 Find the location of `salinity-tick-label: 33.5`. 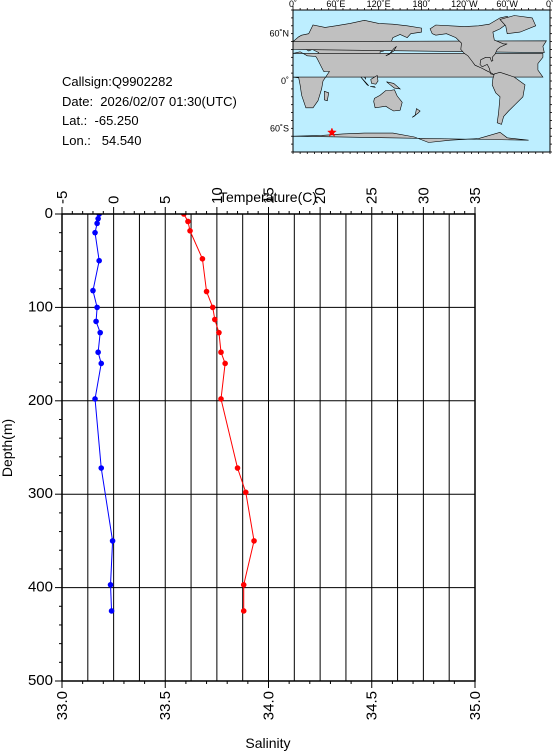

salinity-tick-label: 33.5 is located at coordinates (165, 705).